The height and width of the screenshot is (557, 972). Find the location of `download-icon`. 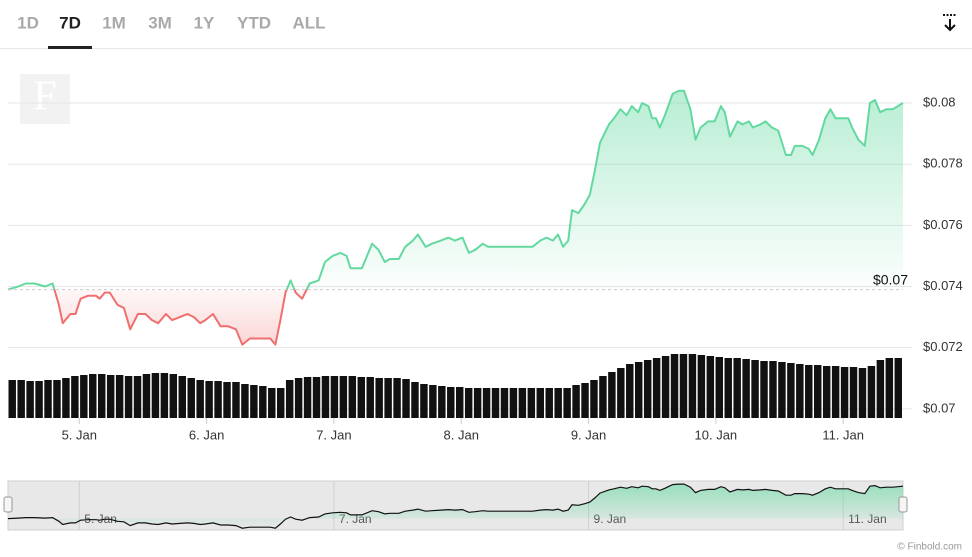

download-icon is located at coordinates (950, 23).